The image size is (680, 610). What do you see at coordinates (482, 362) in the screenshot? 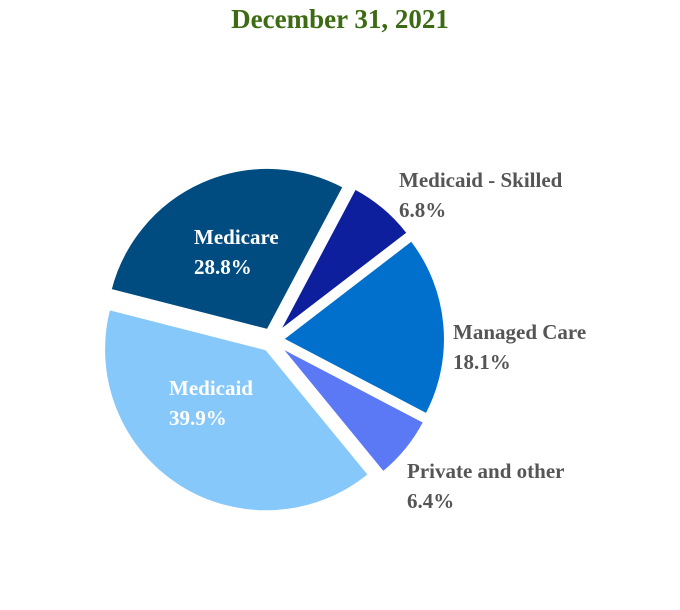
I see `slice-value-label: 18.1%` at bounding box center [482, 362].